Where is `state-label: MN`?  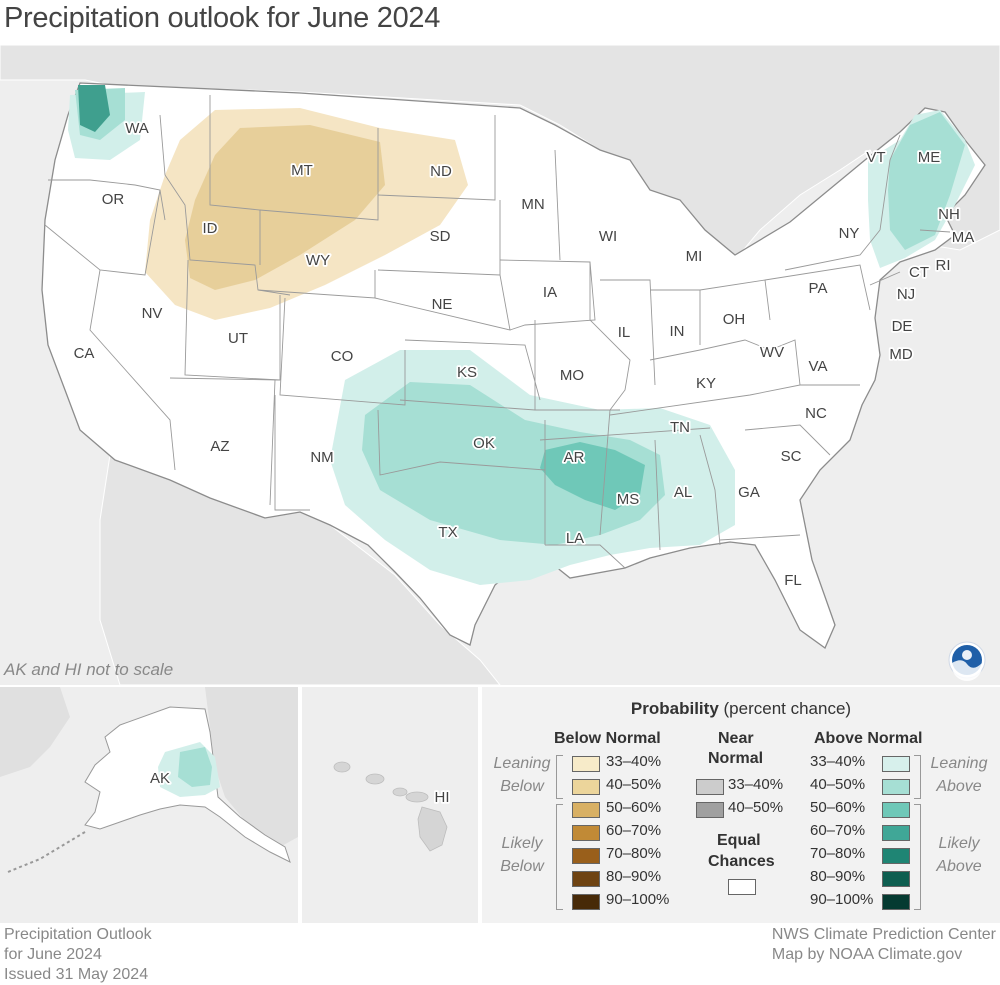
state-label: MN is located at coordinates (532, 204).